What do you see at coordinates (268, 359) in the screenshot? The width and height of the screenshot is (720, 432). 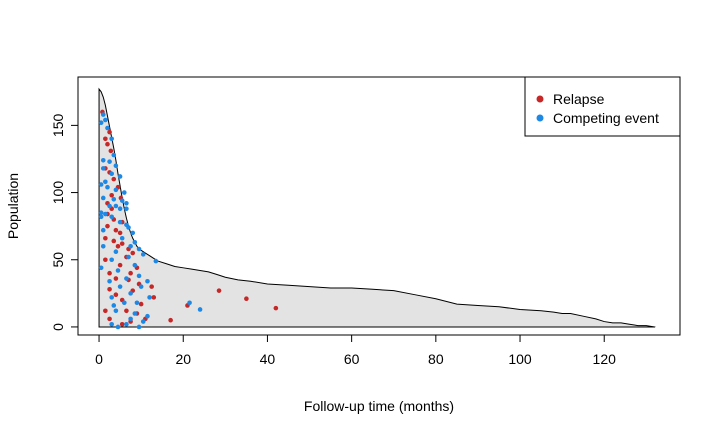 I see `x-tick-label: 40` at bounding box center [268, 359].